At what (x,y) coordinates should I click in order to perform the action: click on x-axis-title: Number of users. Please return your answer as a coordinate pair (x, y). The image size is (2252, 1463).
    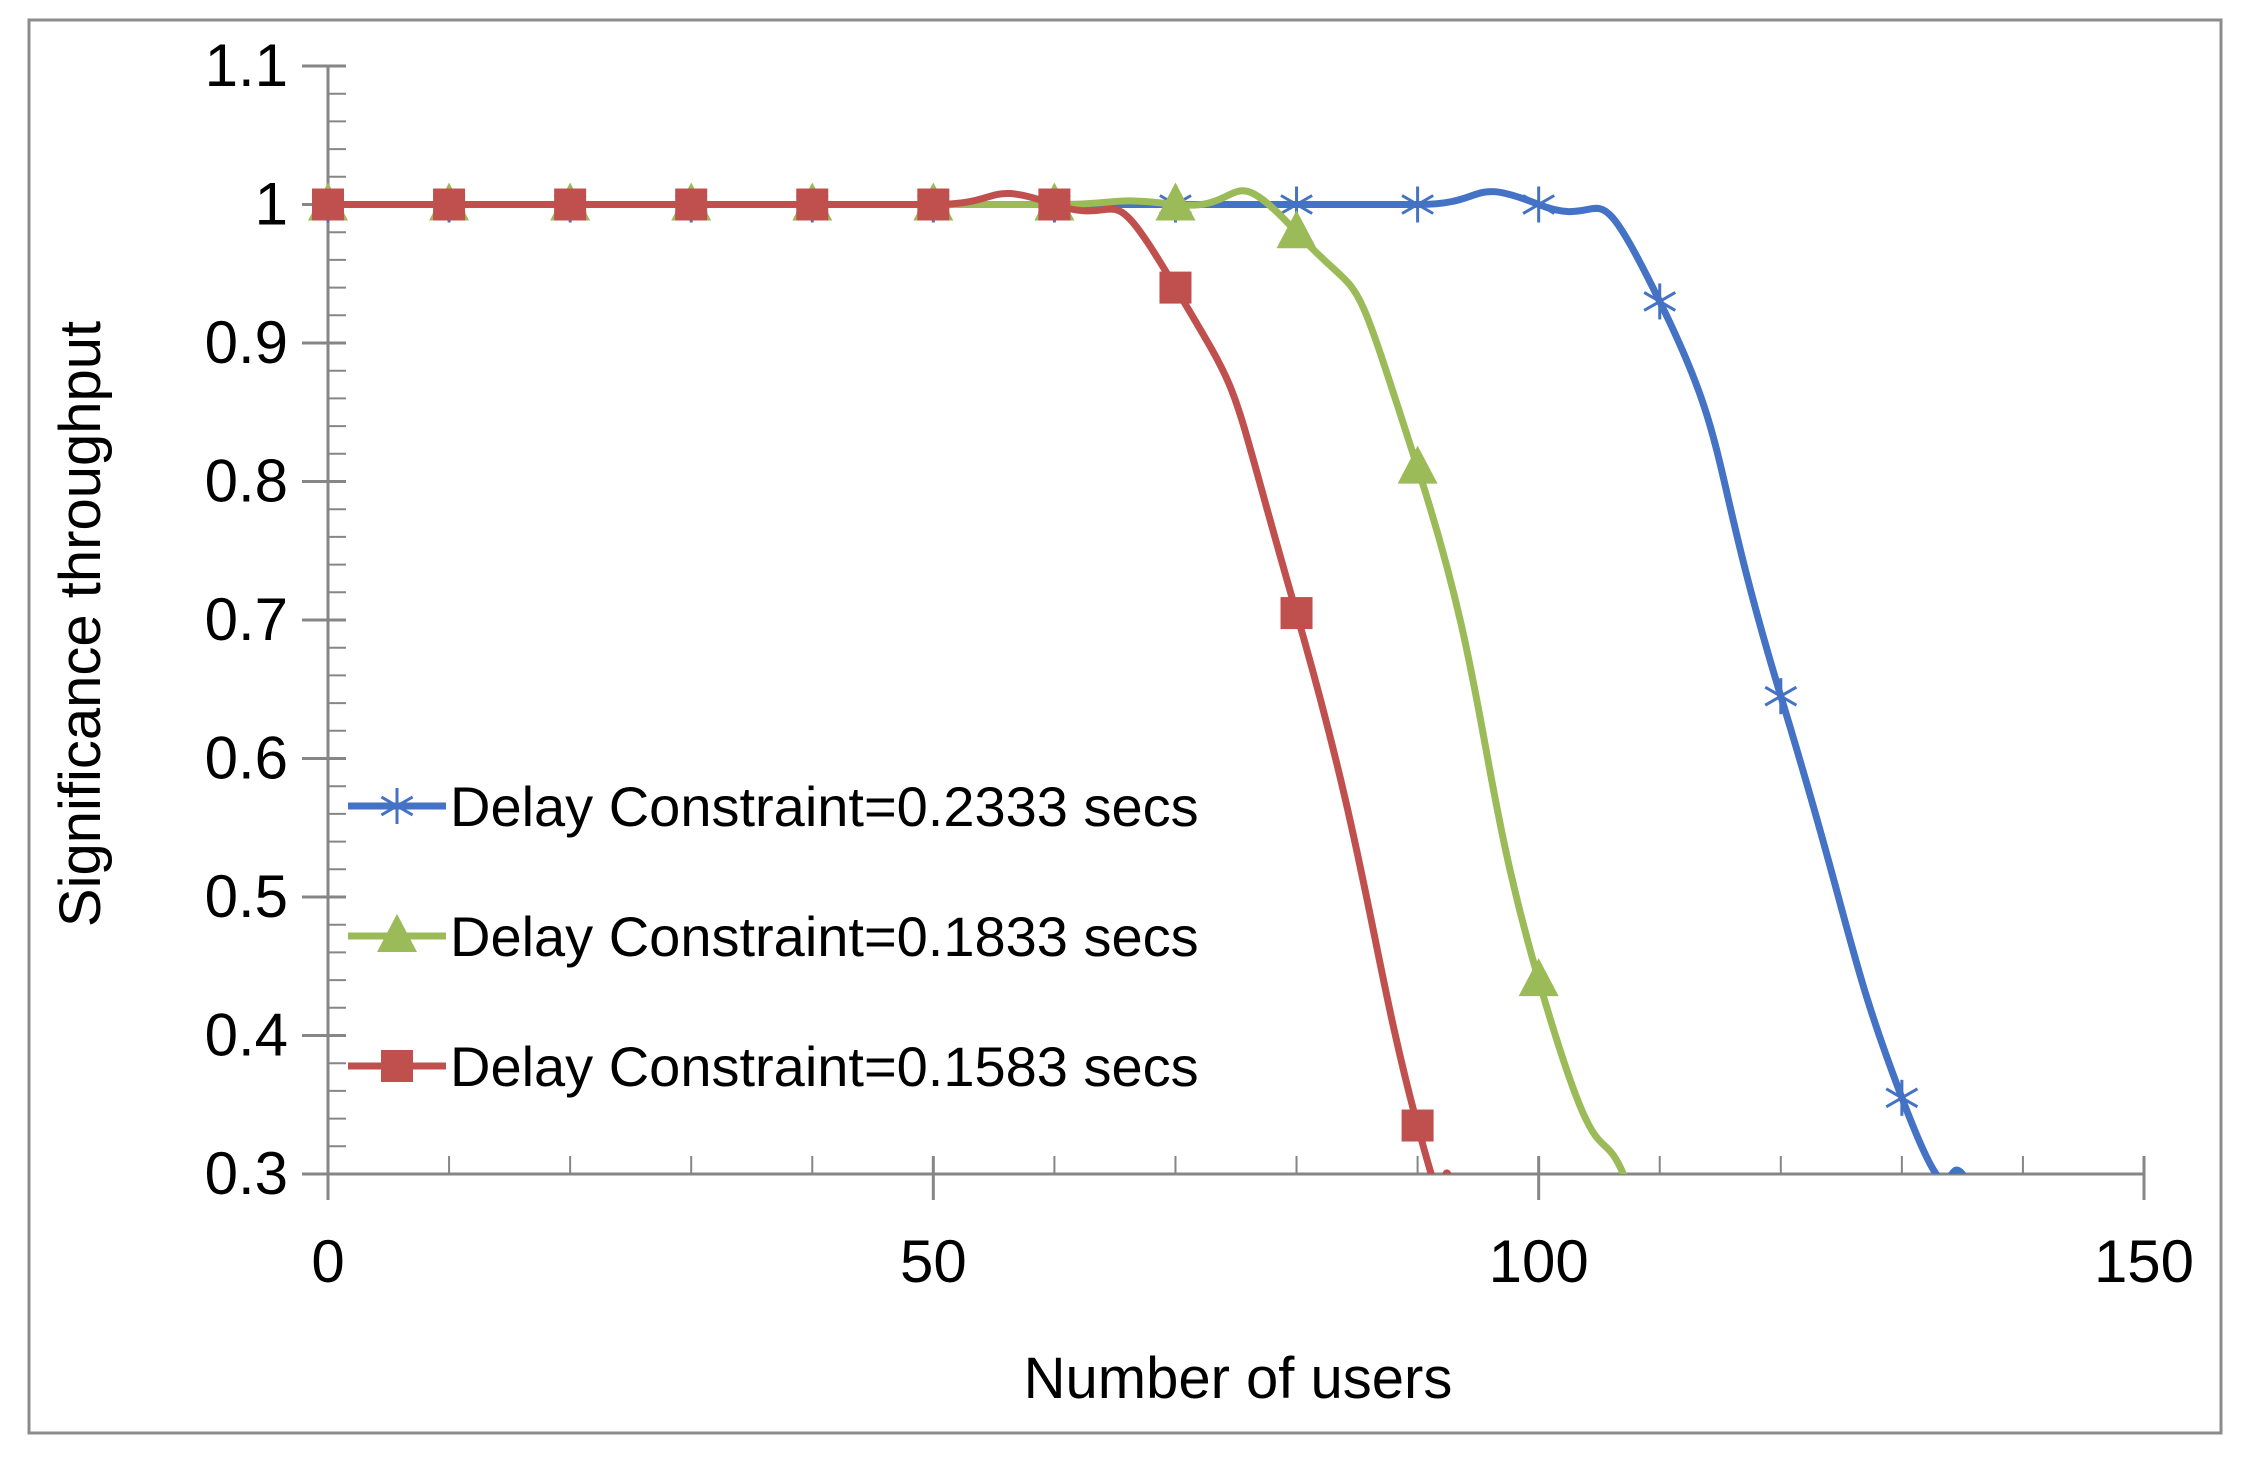
    Looking at the image, I should click on (1238, 1378).